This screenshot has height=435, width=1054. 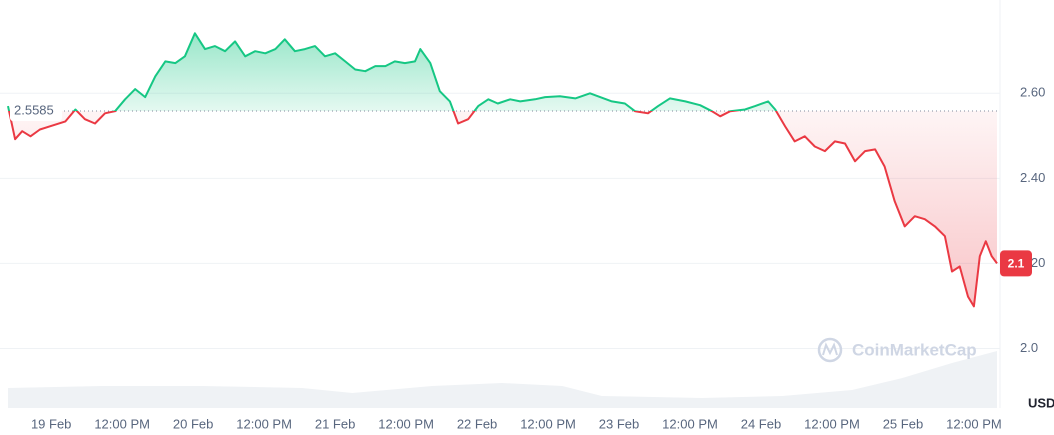 What do you see at coordinates (761, 423) in the screenshot?
I see `x-tick-label: 24 Feb` at bounding box center [761, 423].